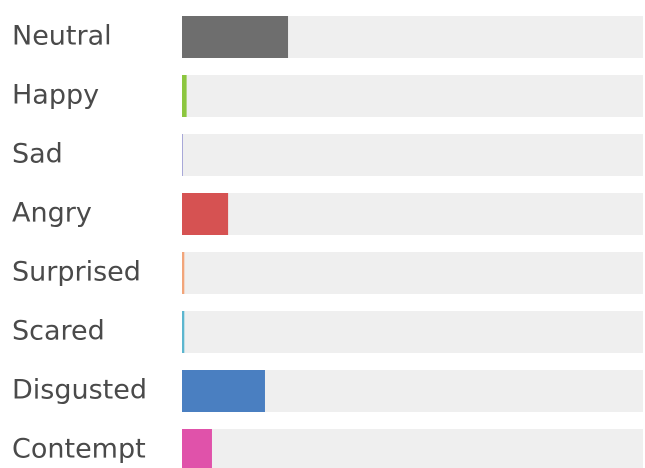  Describe the element at coordinates (52, 213) in the screenshot. I see `category-label: Angry` at that location.